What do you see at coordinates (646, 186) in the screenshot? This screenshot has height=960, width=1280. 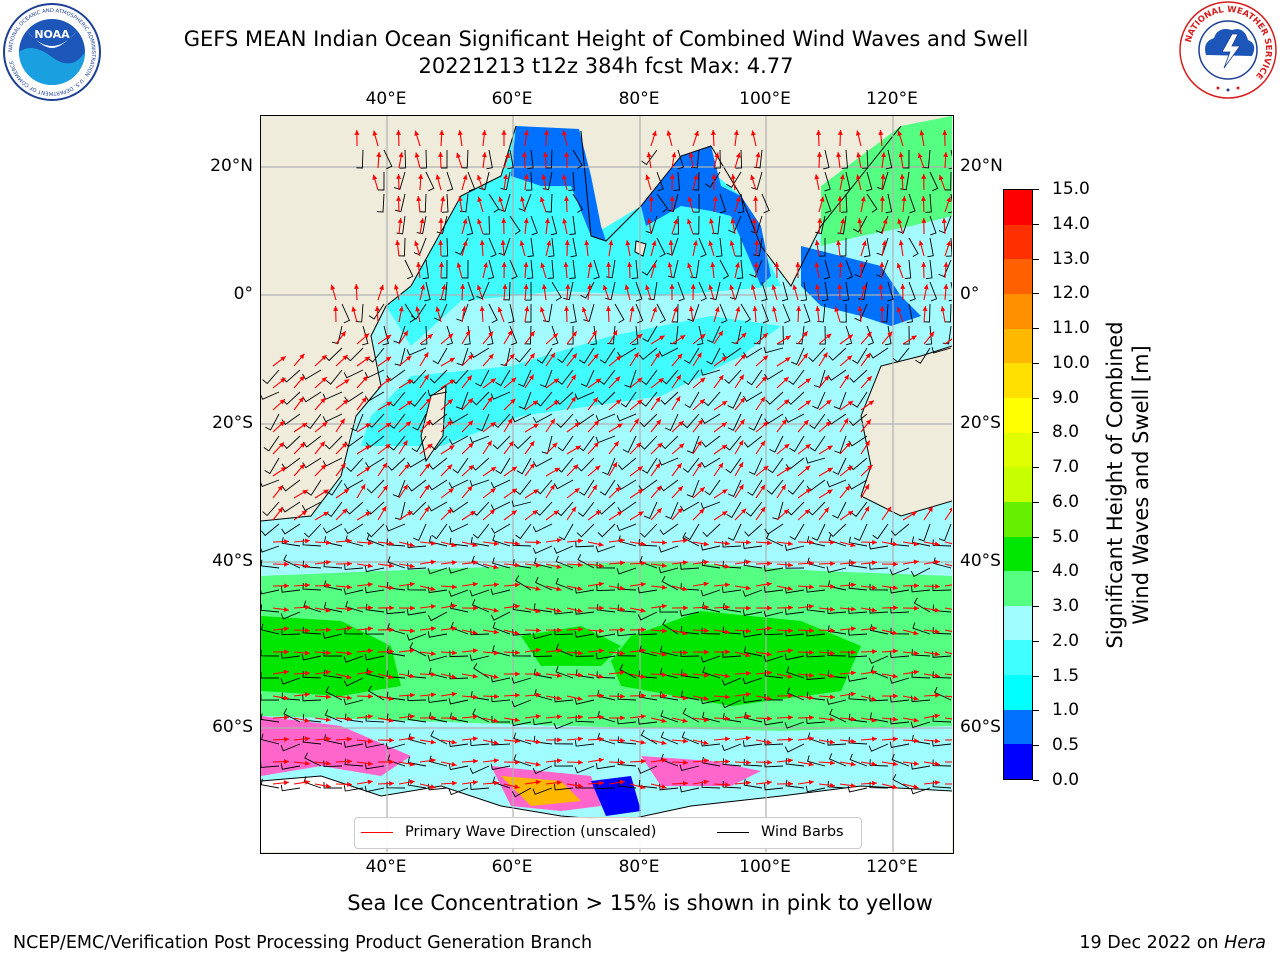 I see `coastline-india` at bounding box center [646, 186].